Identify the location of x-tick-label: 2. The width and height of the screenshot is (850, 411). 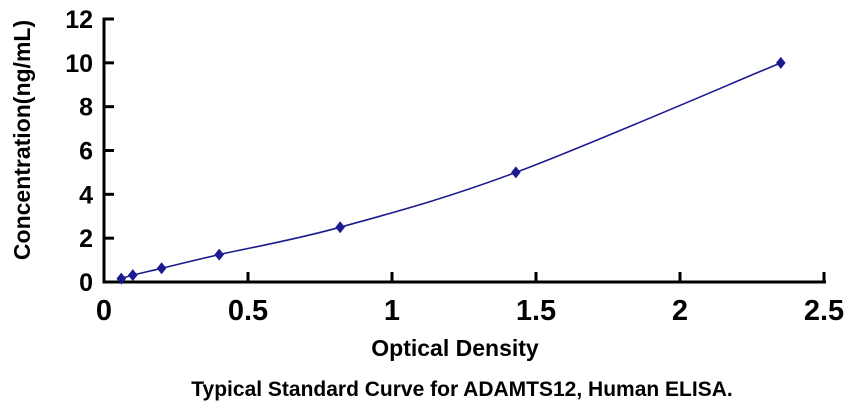
(680, 311).